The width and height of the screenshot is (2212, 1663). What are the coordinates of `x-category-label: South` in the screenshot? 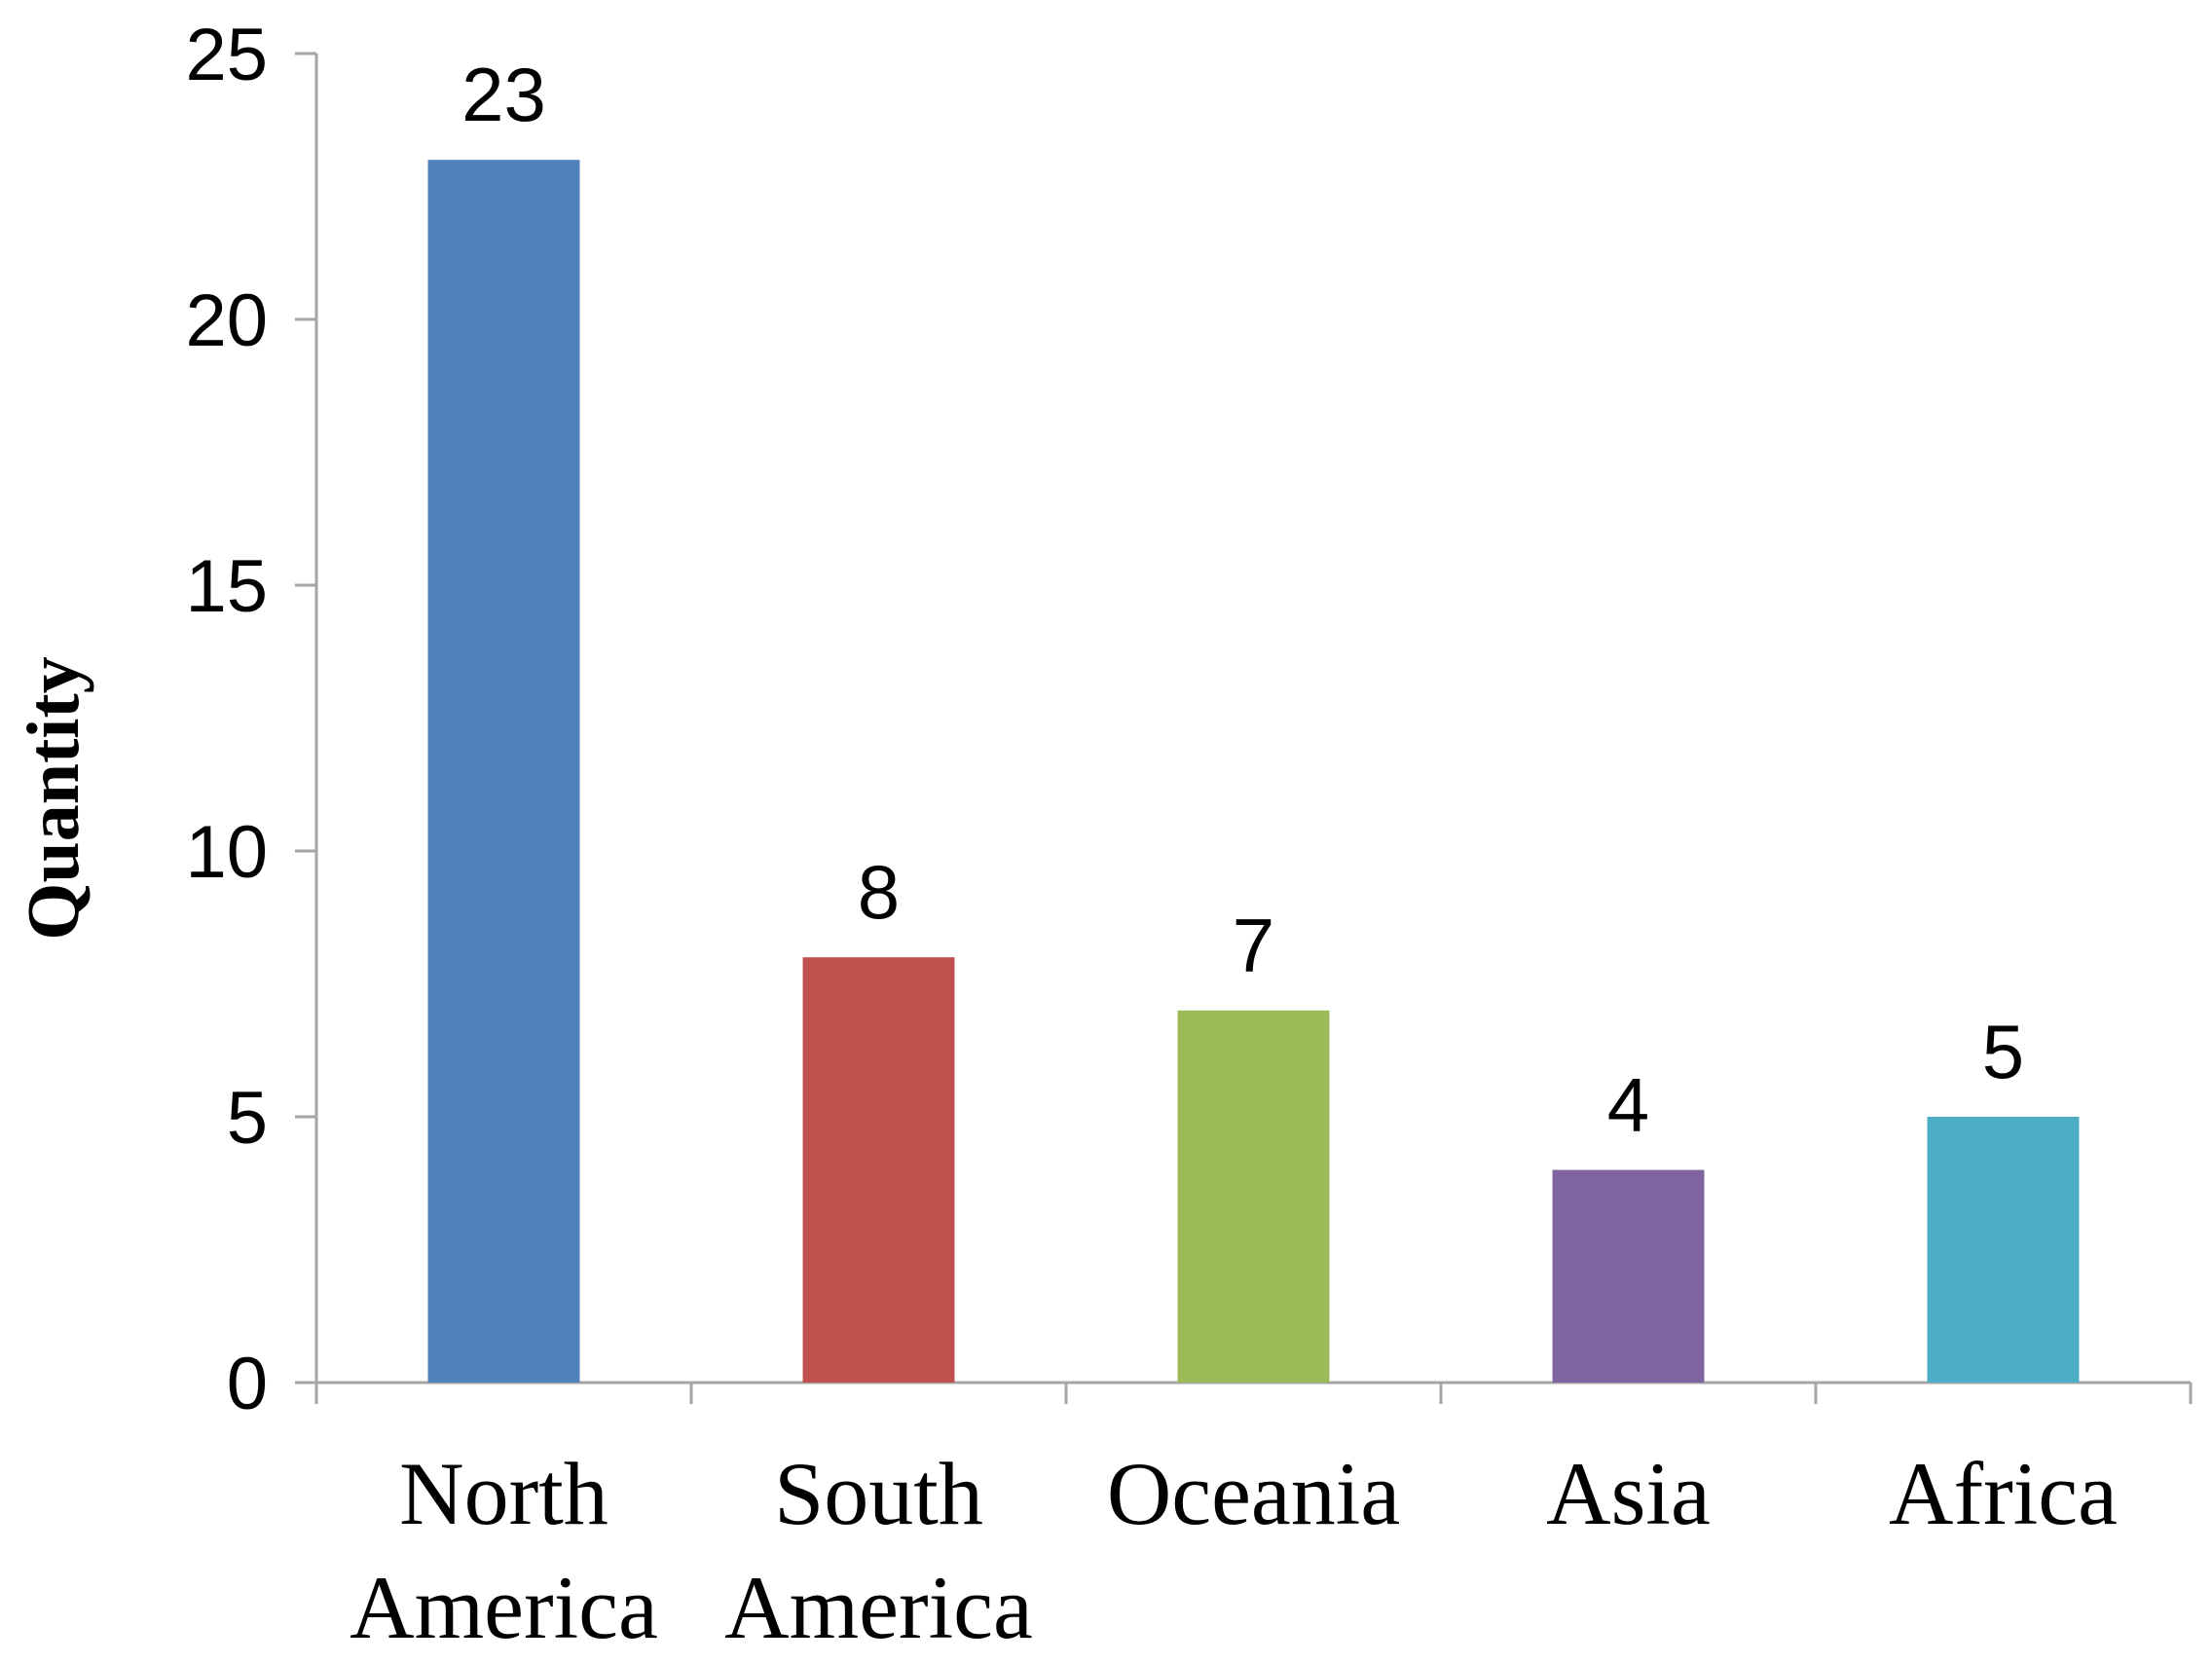 It's located at (878, 1493).